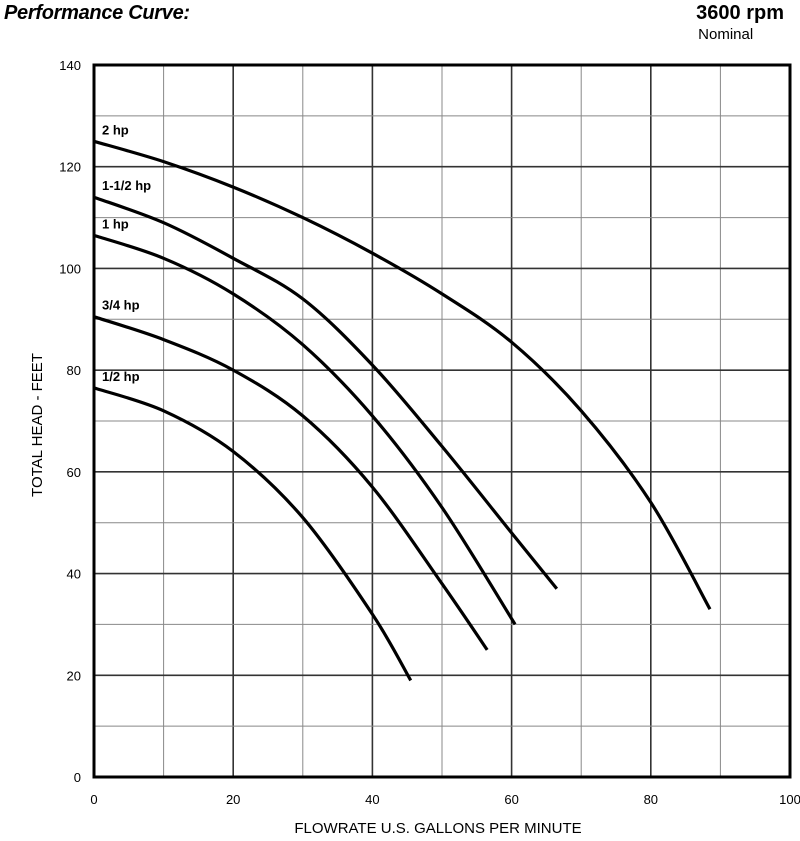 This screenshot has width=800, height=841. Describe the element at coordinates (74, 472) in the screenshot. I see `y-tick-label: 60` at that location.